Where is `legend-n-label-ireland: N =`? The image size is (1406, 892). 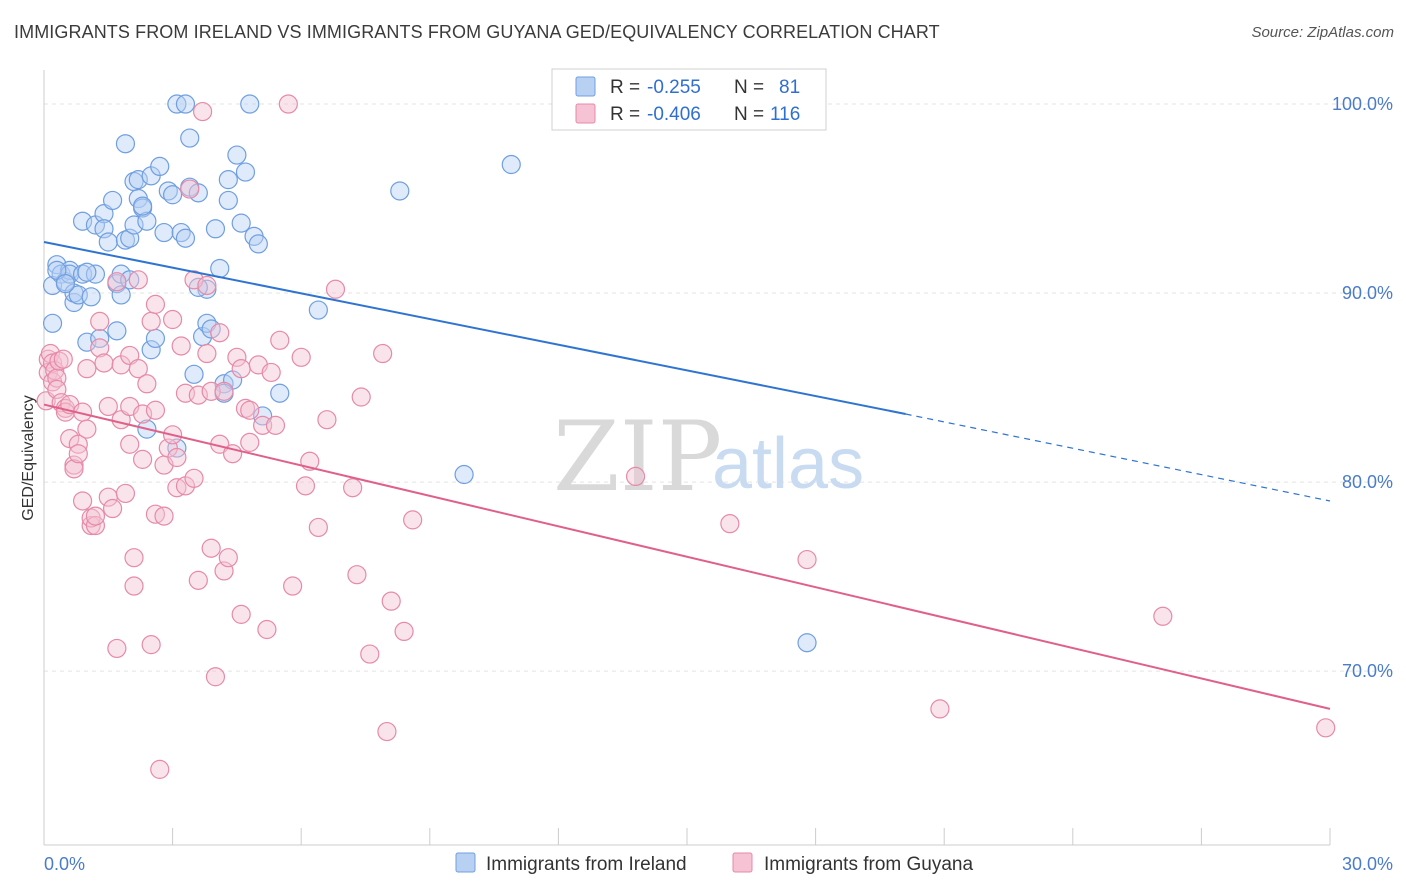 legend-n-label-ireland: N = is located at coordinates (749, 87).